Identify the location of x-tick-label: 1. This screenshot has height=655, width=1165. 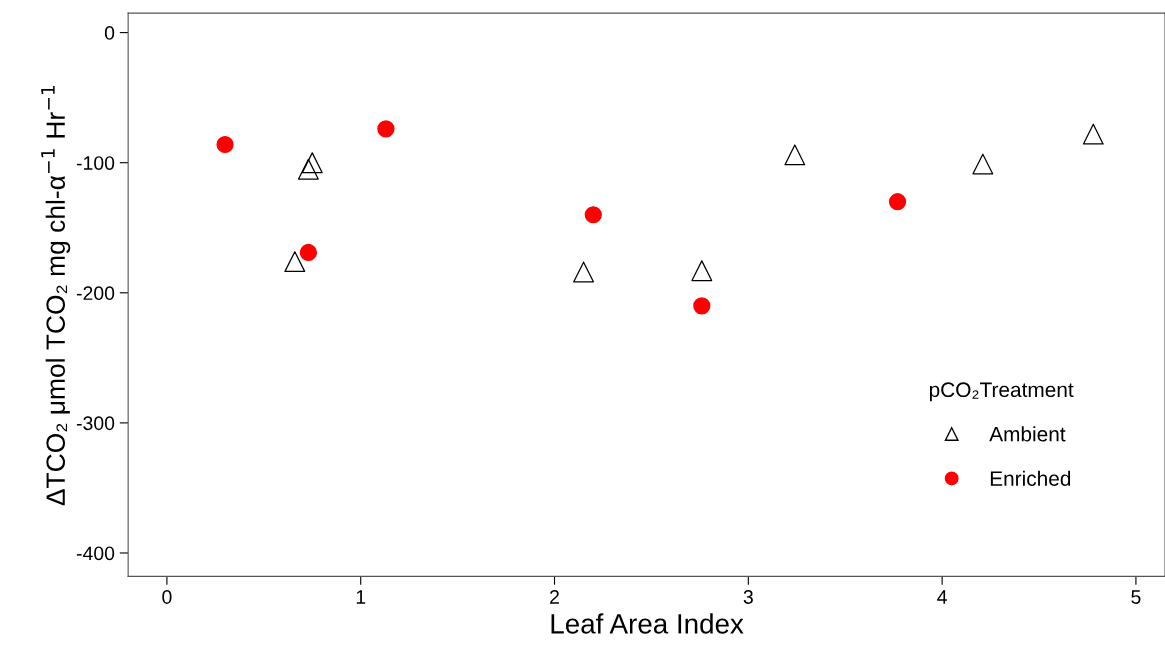
(361, 597).